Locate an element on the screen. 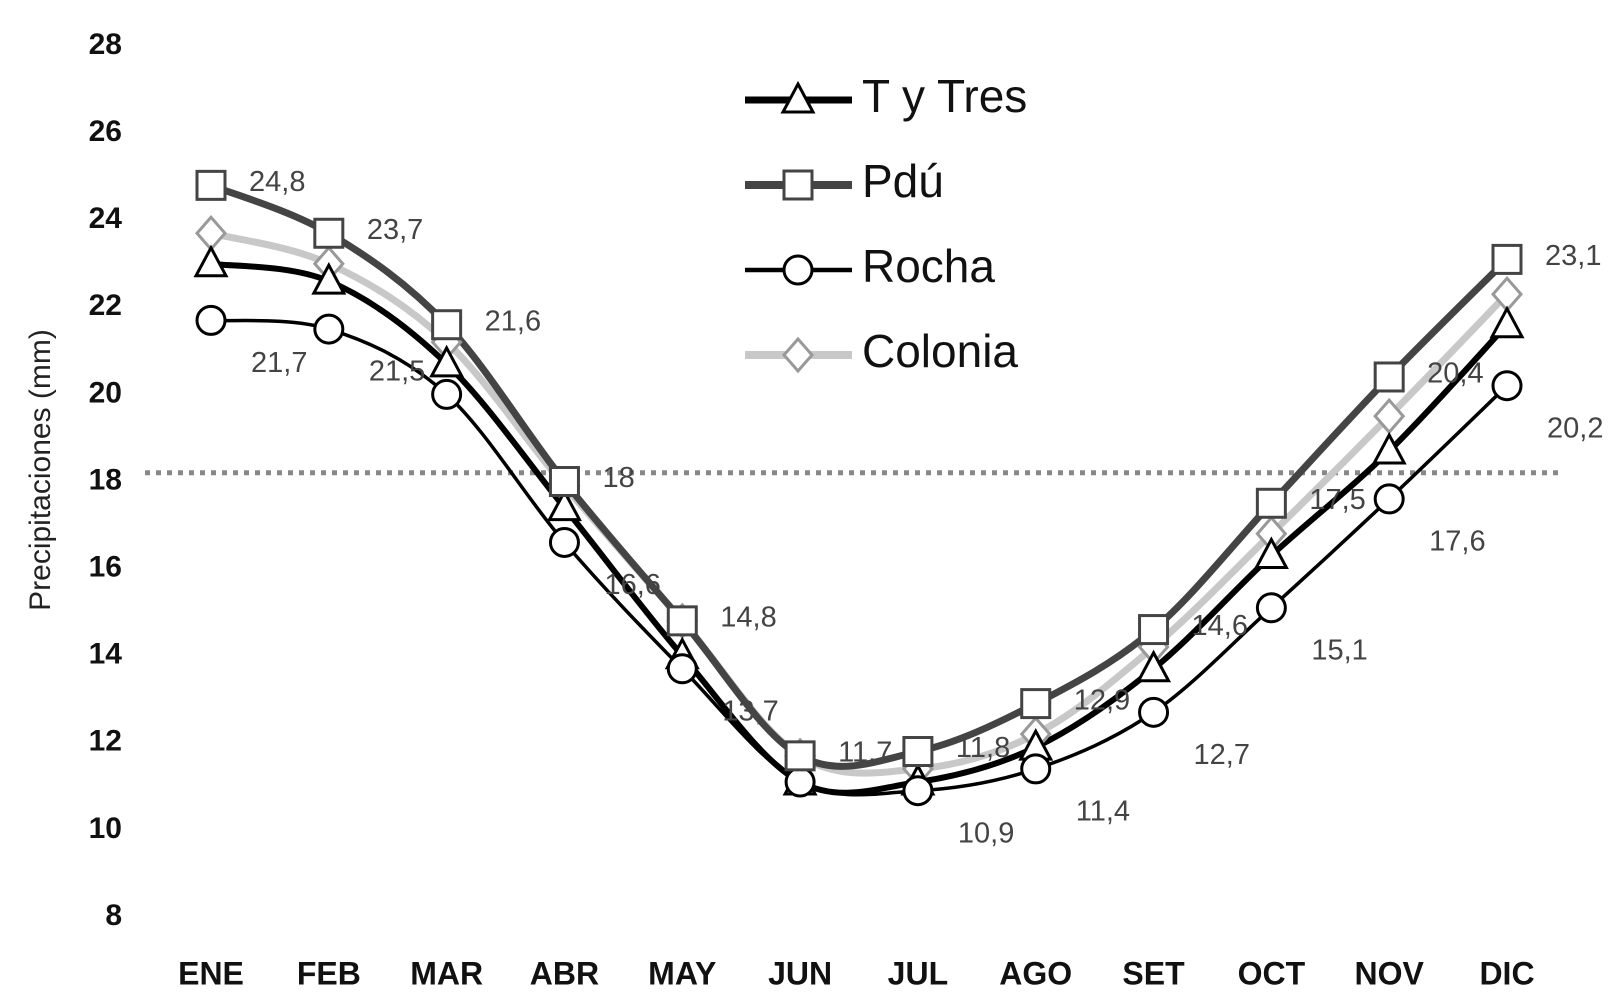 The image size is (1616, 992). data-label: 12,9 is located at coordinates (1102, 700).